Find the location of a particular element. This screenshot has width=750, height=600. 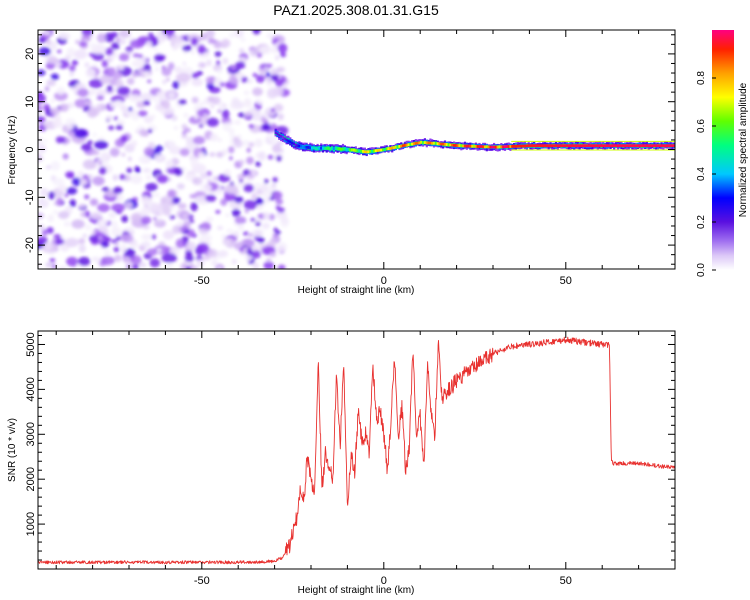

x-tick-label: -50 is located at coordinates (202, 281).